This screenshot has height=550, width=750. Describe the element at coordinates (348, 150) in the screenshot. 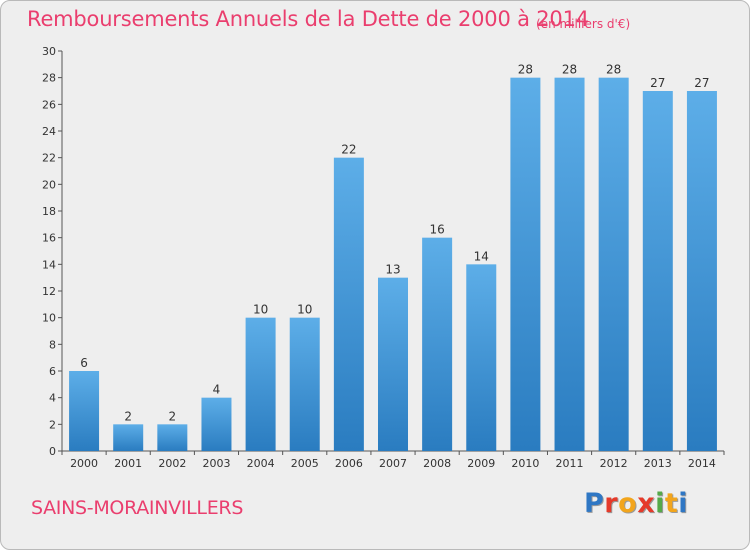

I see `data-label: 22` at that location.